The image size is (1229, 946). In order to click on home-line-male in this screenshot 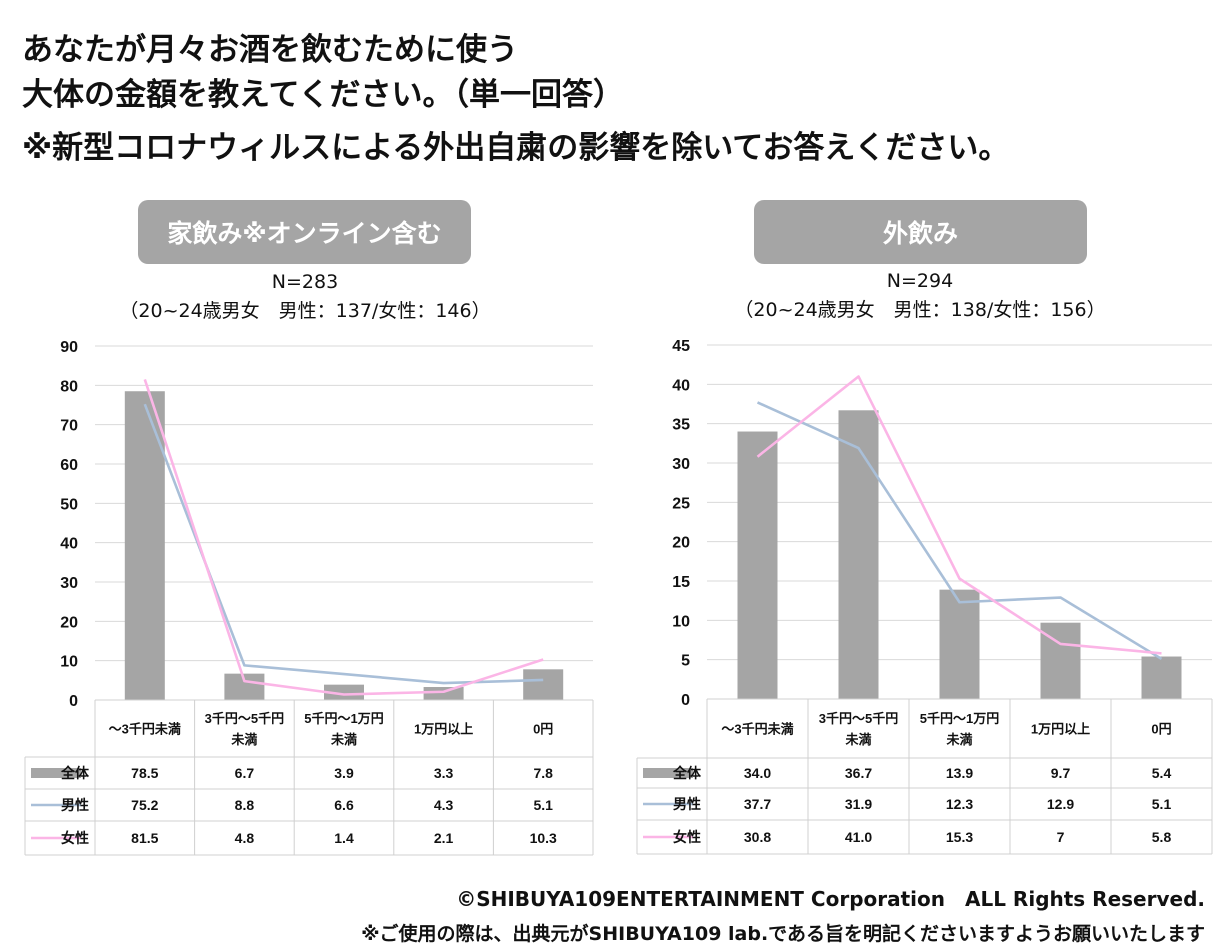, I will do `click(343, 544)`.